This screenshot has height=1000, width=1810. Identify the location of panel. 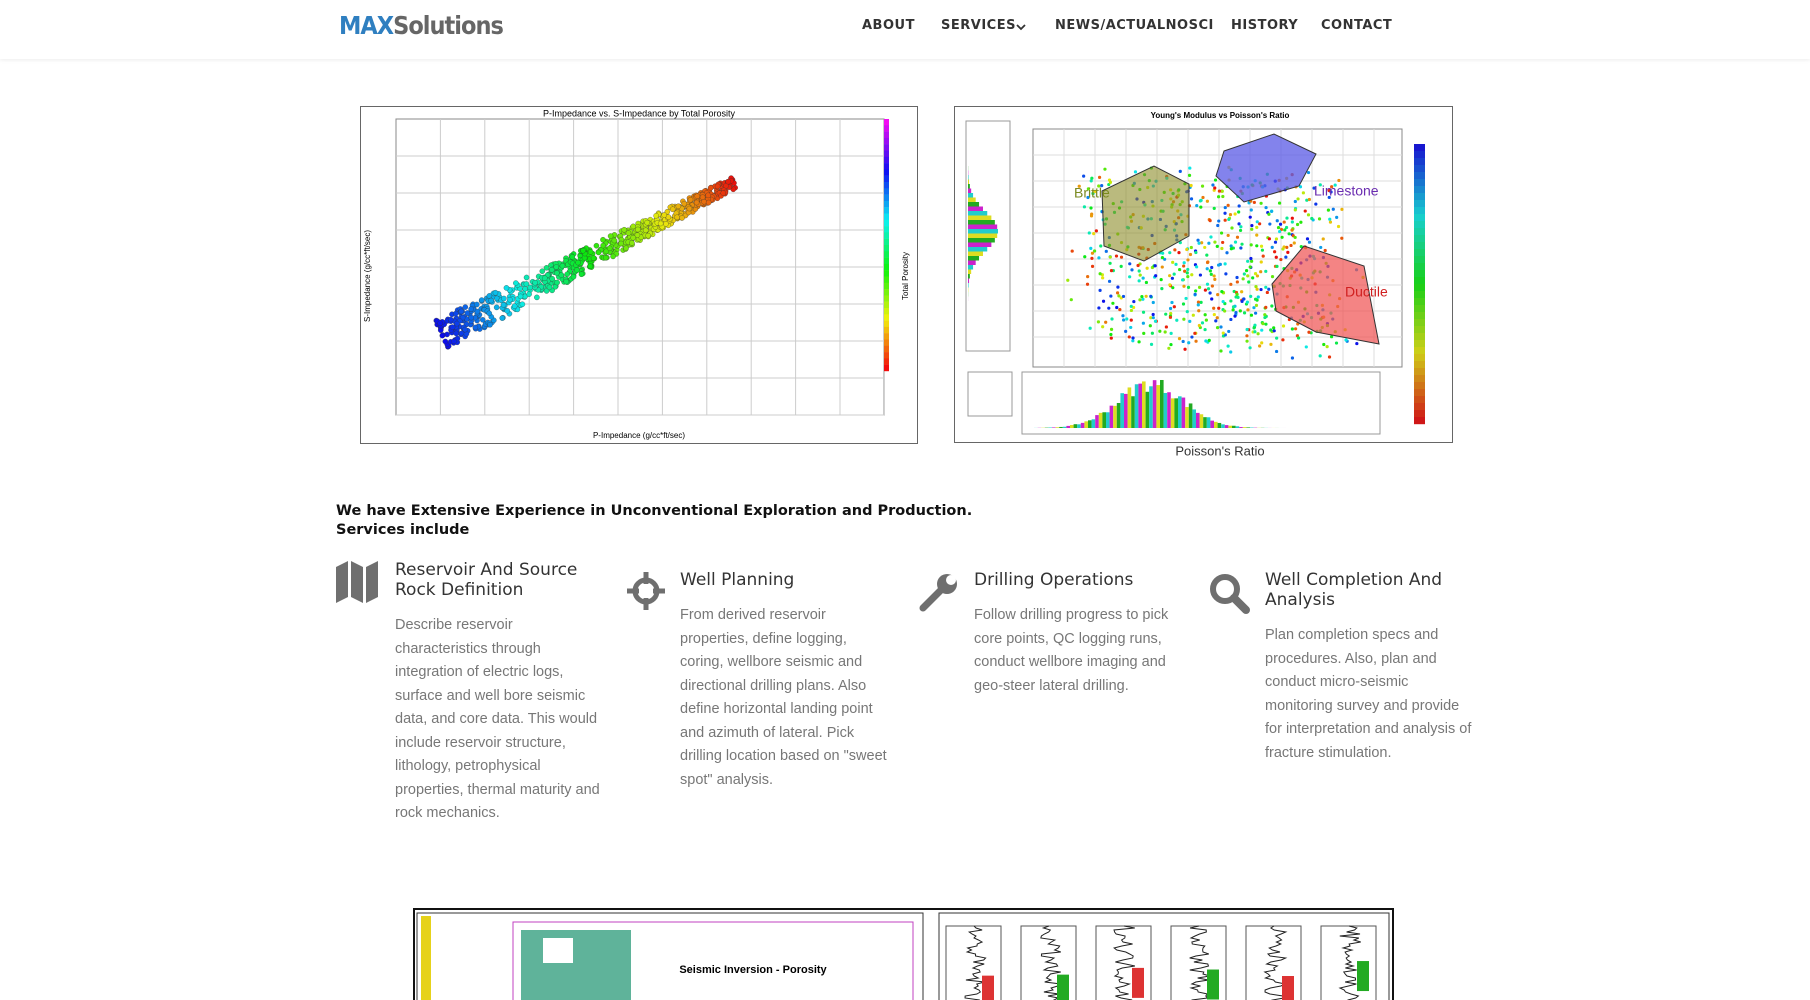
(670, 956).